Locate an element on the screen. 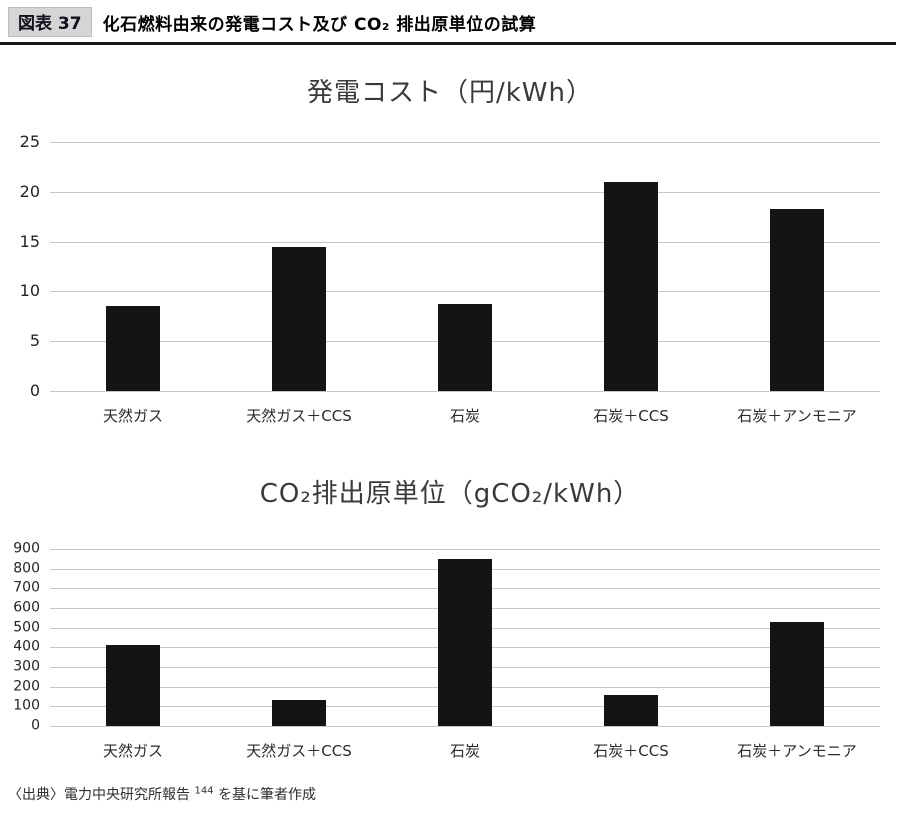  source-suffix: を基に筆者作成 is located at coordinates (264, 795).